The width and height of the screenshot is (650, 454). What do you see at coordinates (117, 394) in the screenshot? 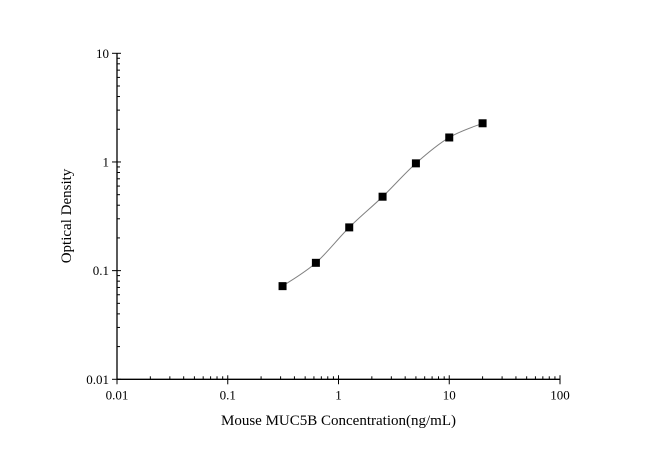
I see `x-tick-label: 0.01` at bounding box center [117, 394].